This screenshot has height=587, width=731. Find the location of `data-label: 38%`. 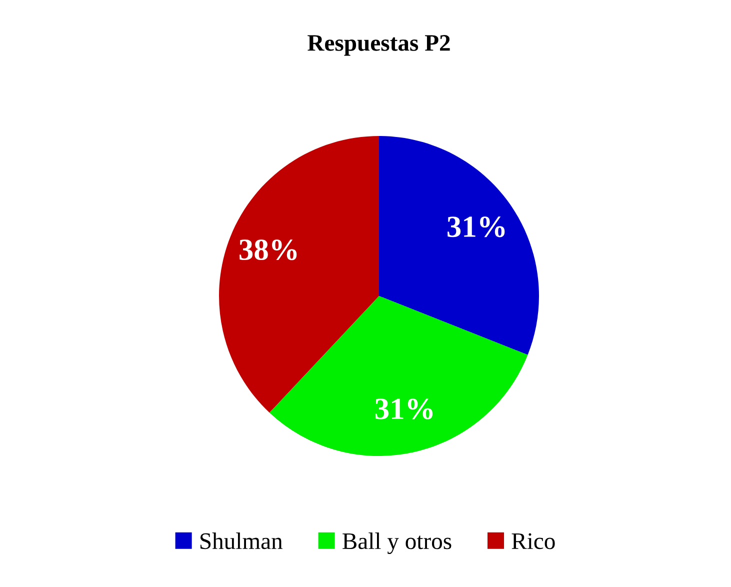

data-label: 38% is located at coordinates (268, 249).